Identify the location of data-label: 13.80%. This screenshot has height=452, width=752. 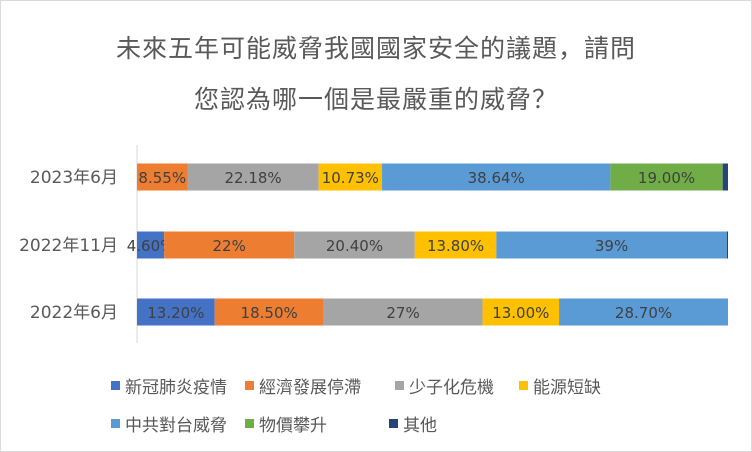
(455, 246).